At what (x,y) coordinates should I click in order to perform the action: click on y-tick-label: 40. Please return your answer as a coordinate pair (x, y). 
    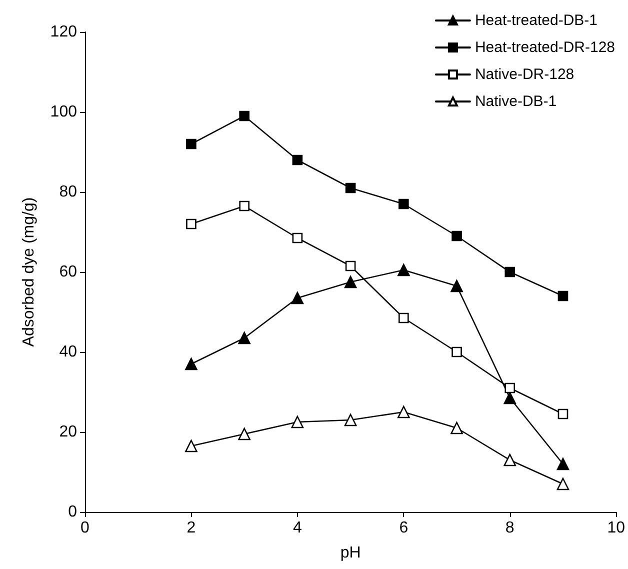
    Looking at the image, I should click on (68, 352).